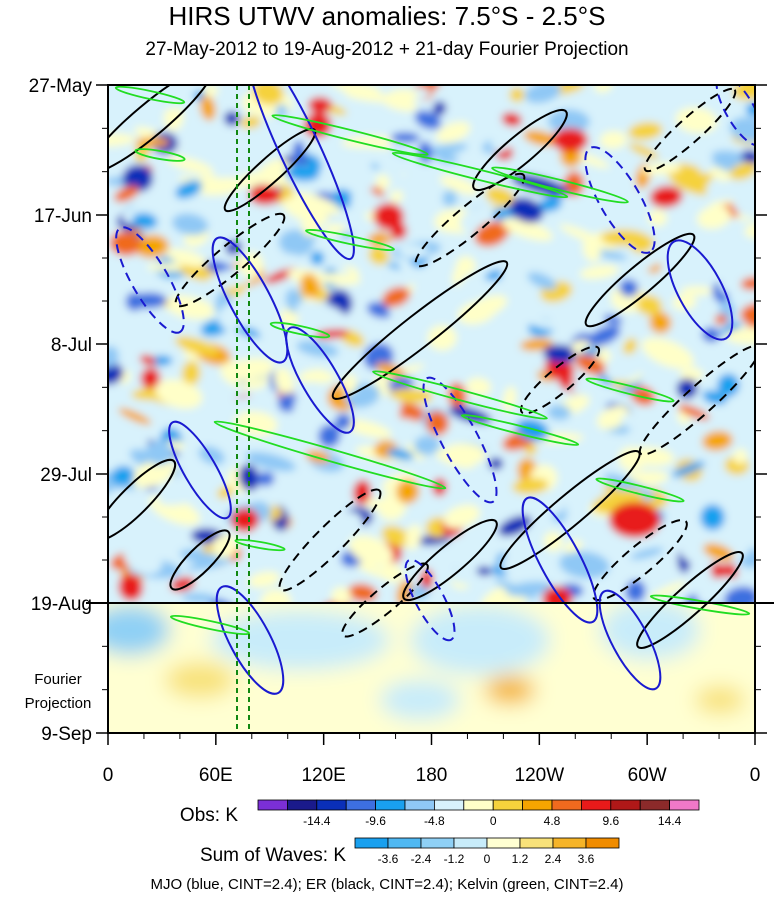  I want to click on y-tick-label: 17-Jun, so click(63, 216).